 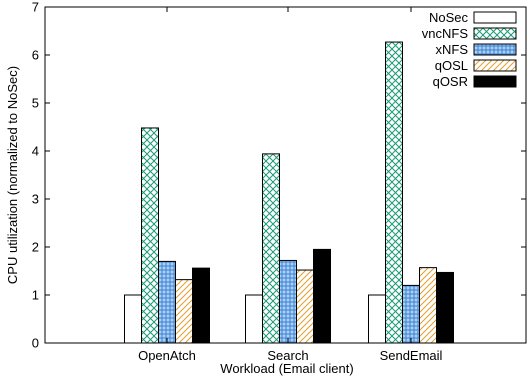 I want to click on legend-swatch-xnfs, so click(x=495, y=49).